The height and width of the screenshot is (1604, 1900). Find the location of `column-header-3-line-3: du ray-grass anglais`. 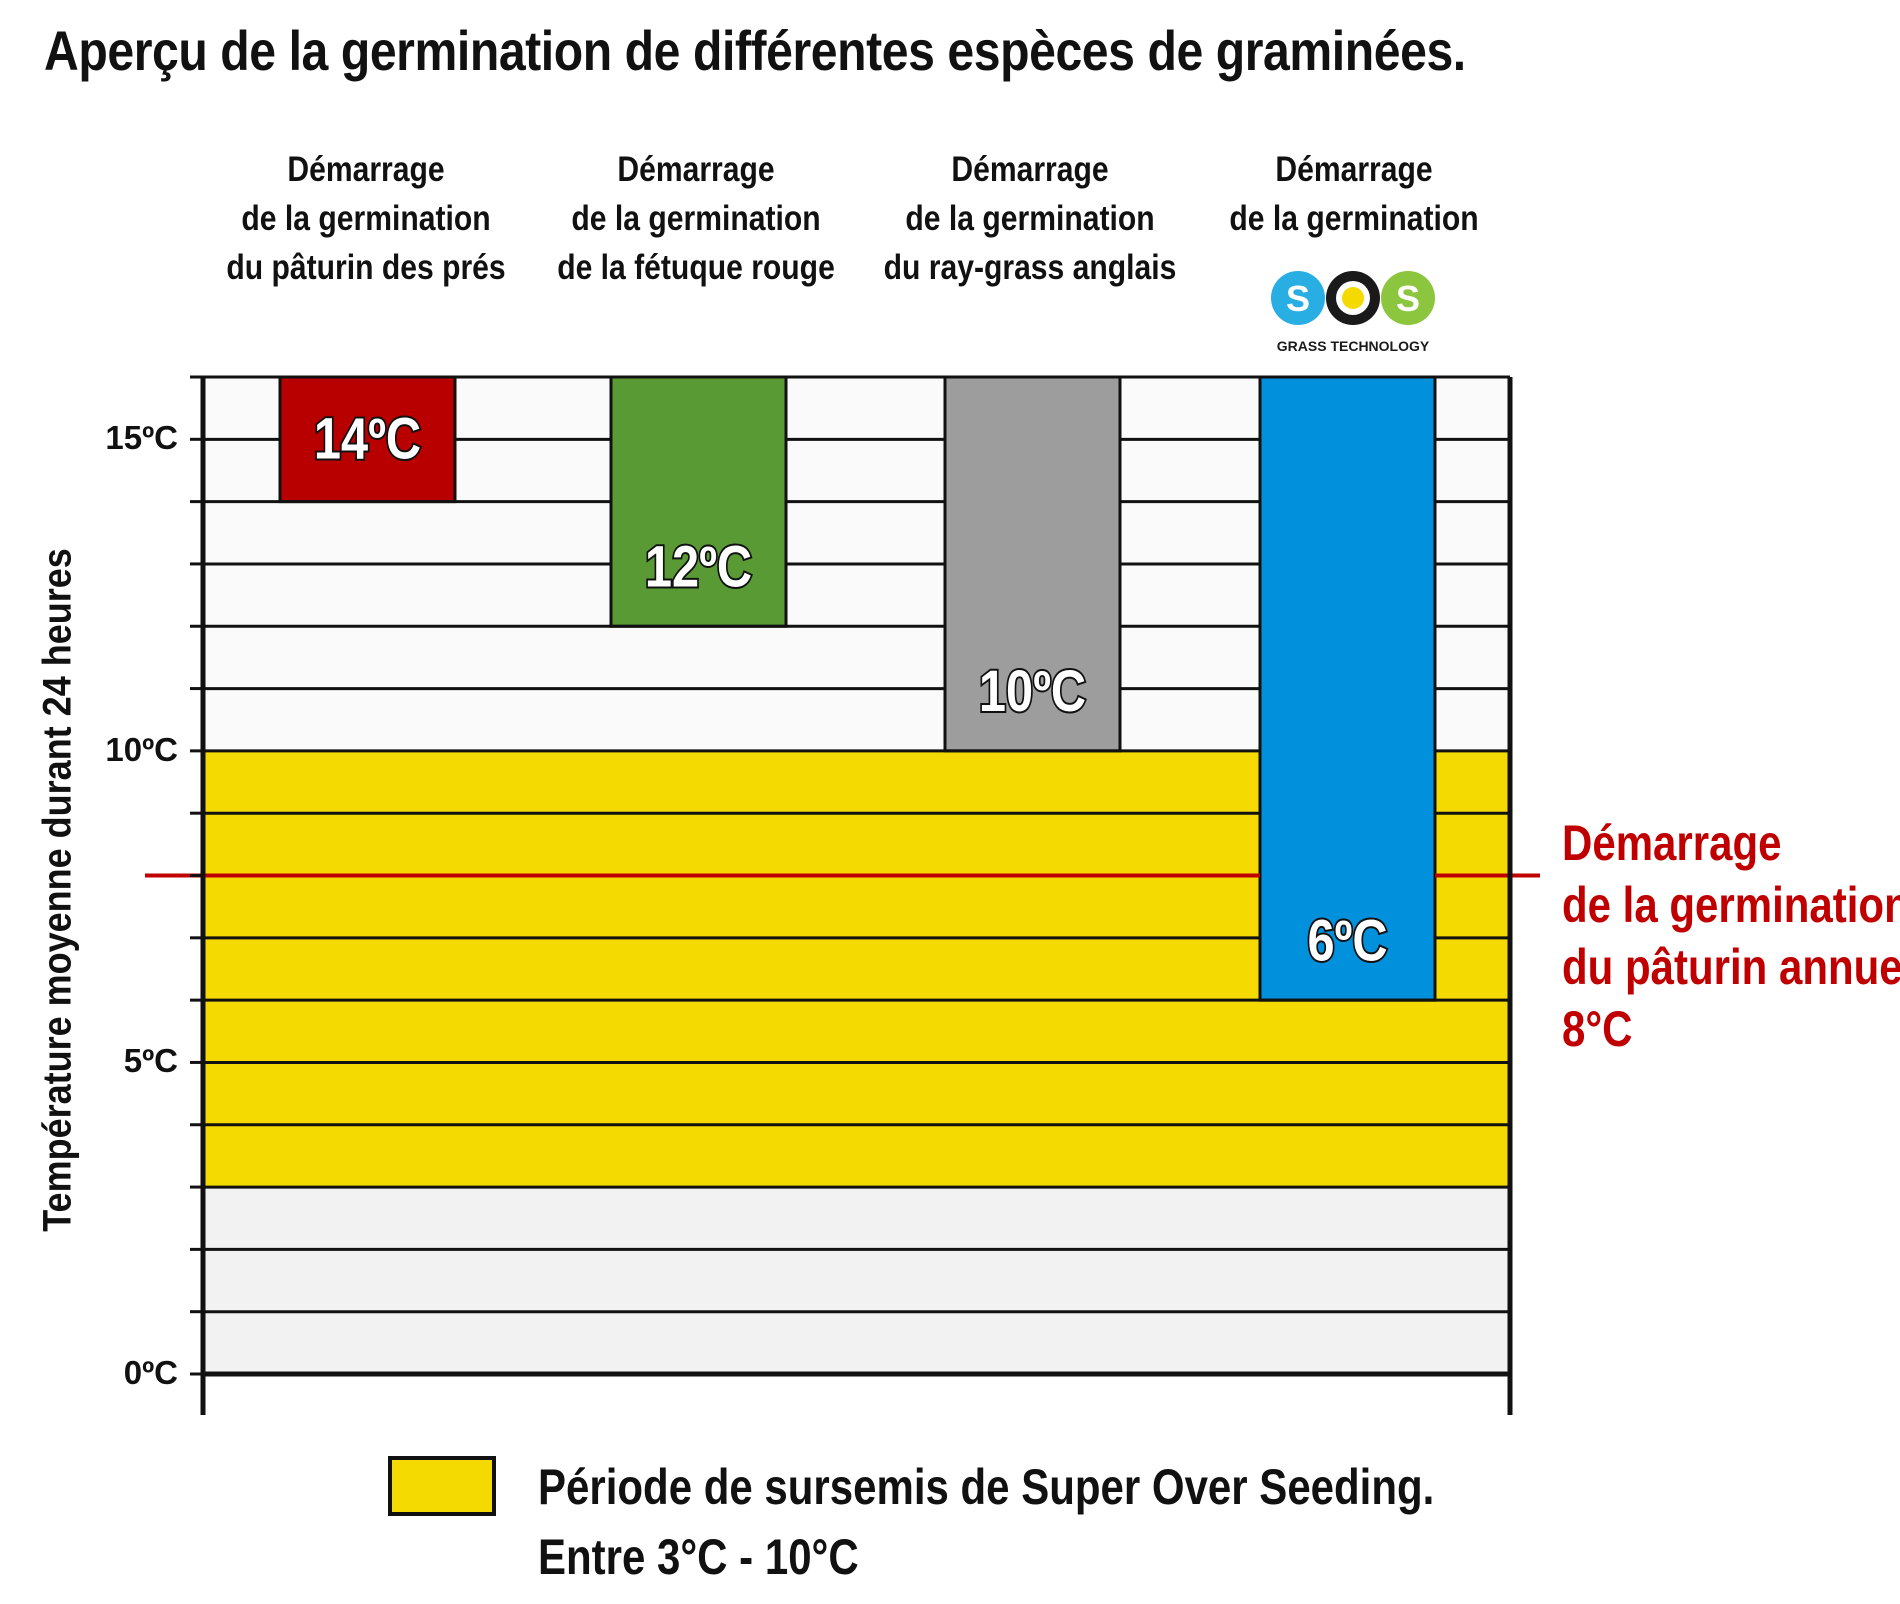

column-header-3-line-3: du ray-grass anglais is located at coordinates (1030, 267).